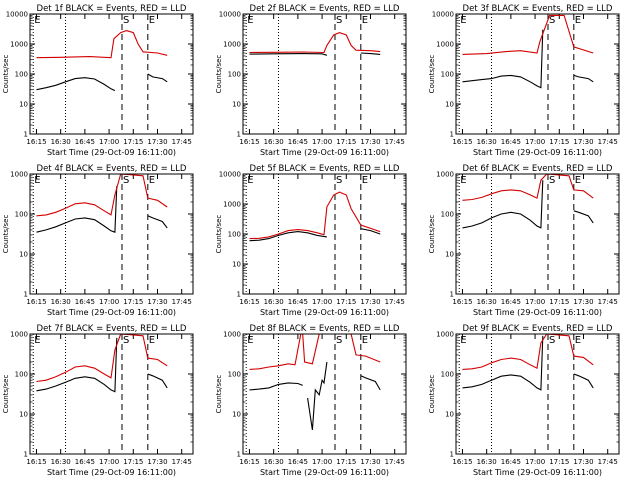 This screenshot has width=640, height=480. What do you see at coordinates (538, 9) in the screenshot?
I see `chart-title: Det 3f BLACK = Events, RED = LLD` at bounding box center [538, 9].